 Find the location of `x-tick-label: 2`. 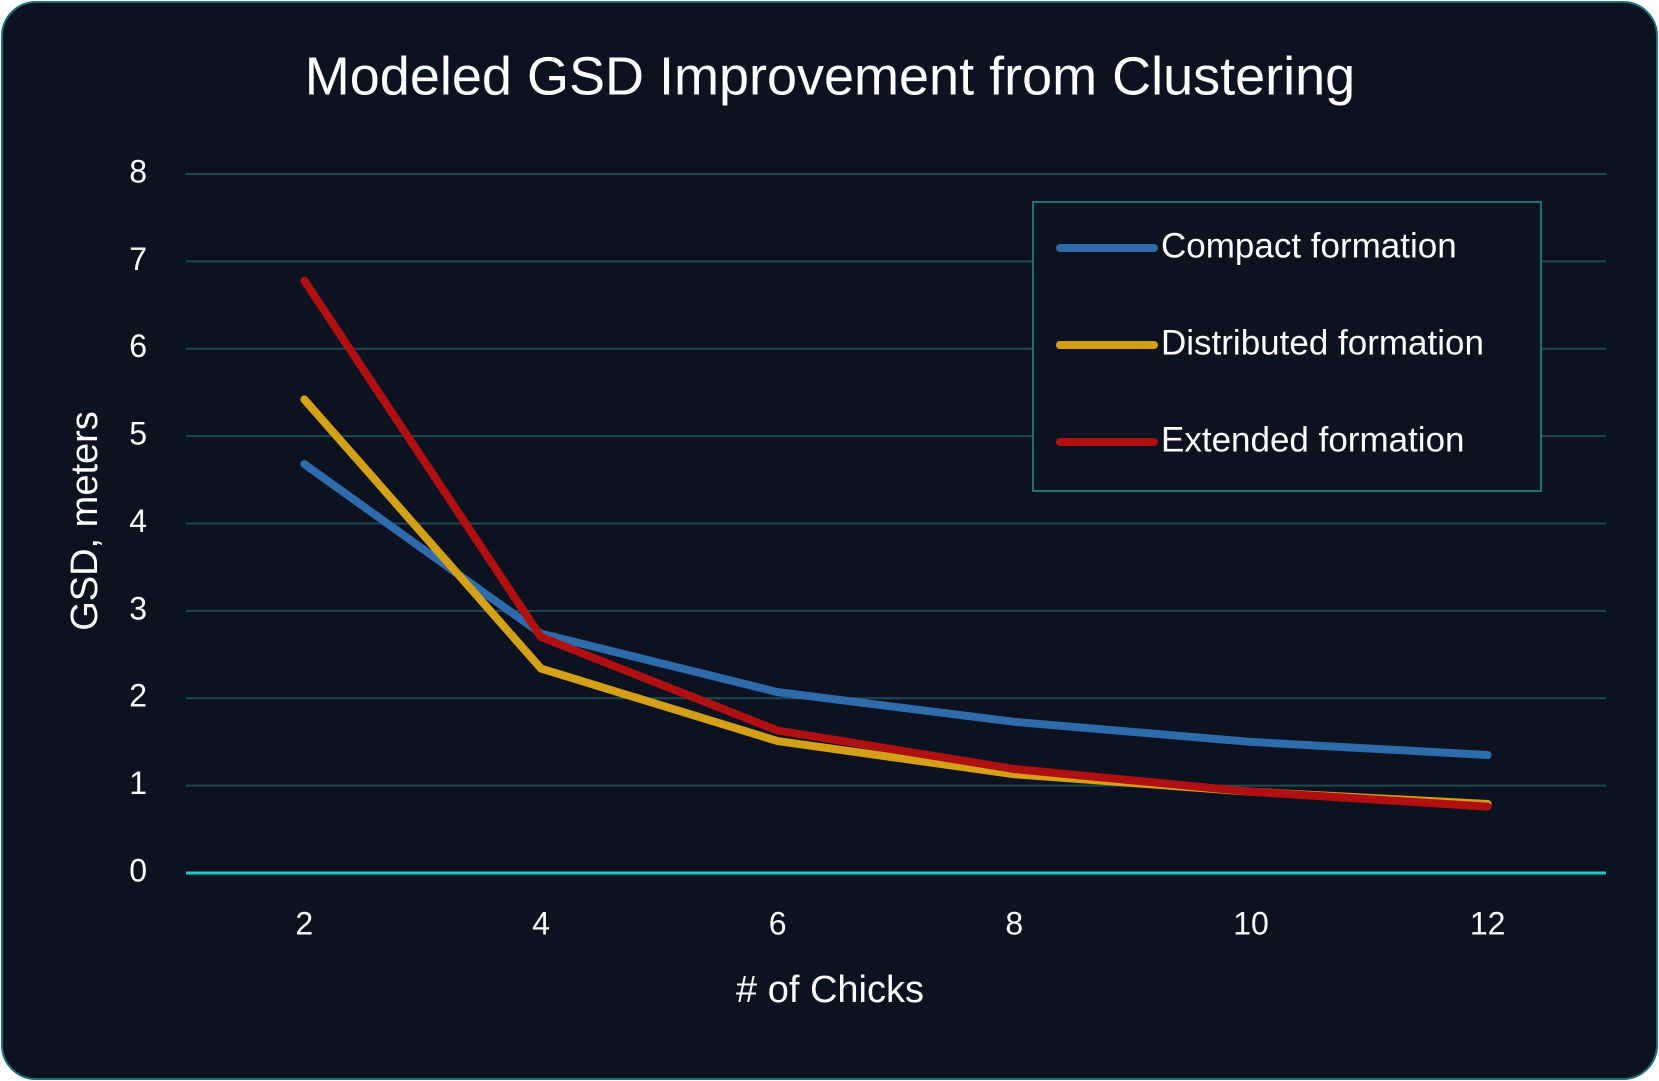

x-tick-label: 2 is located at coordinates (304, 923).